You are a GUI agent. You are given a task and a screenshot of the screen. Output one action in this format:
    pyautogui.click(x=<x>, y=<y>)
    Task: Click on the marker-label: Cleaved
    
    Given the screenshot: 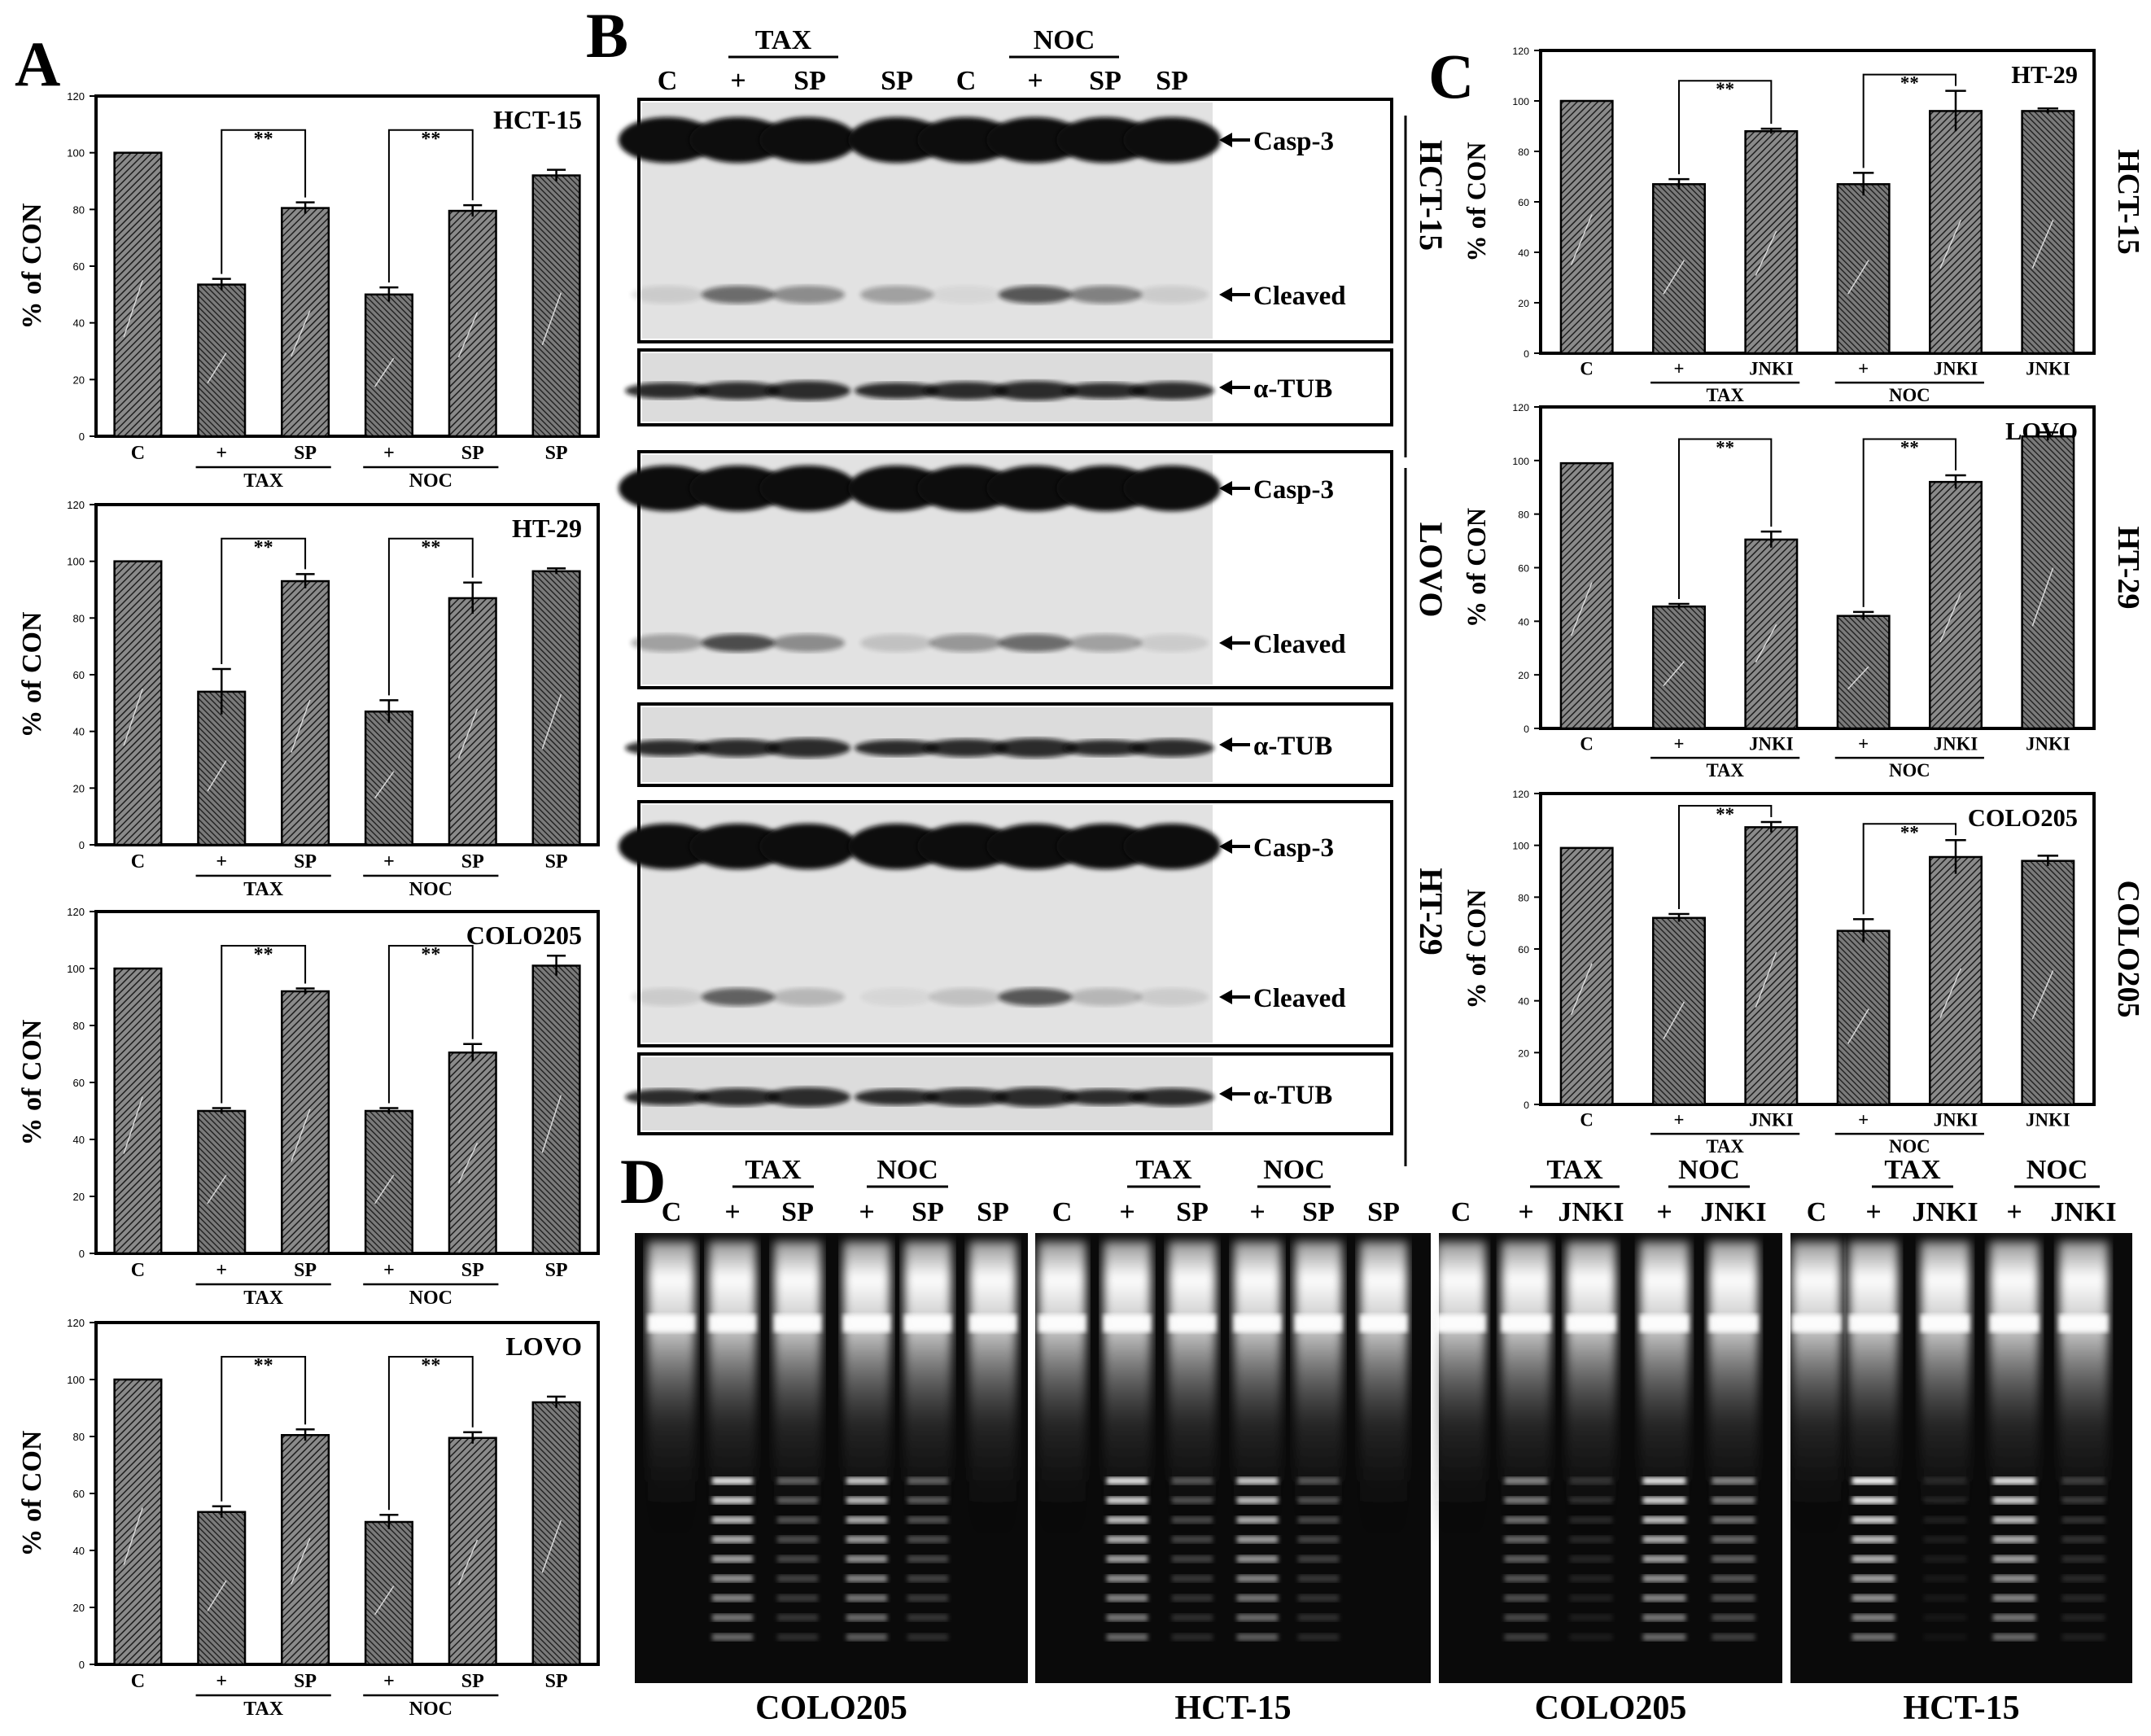 What is the action you would take?
    pyautogui.click(x=1299, y=644)
    